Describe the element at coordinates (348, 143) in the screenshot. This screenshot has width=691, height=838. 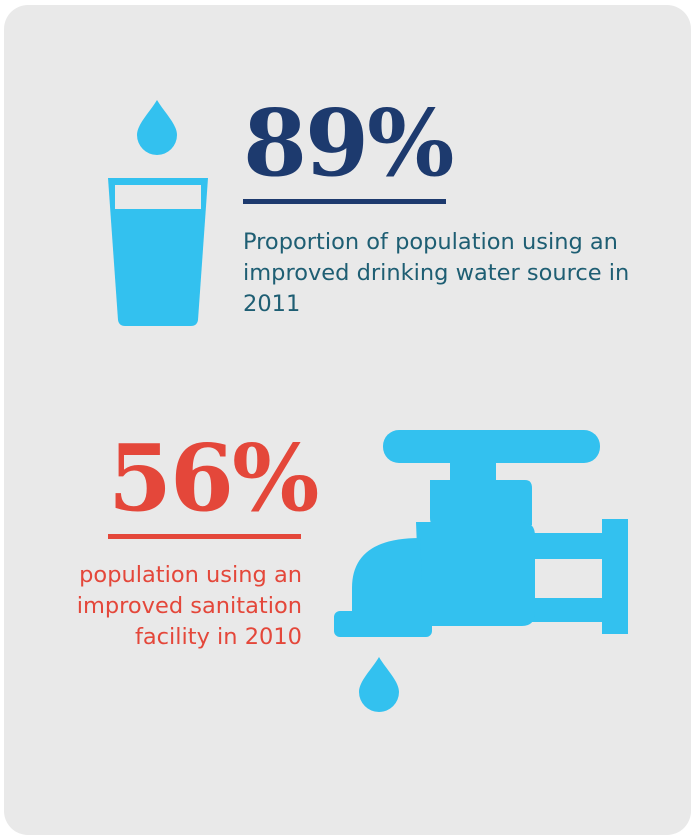
I see `drinking-water-percentage: 89%` at that location.